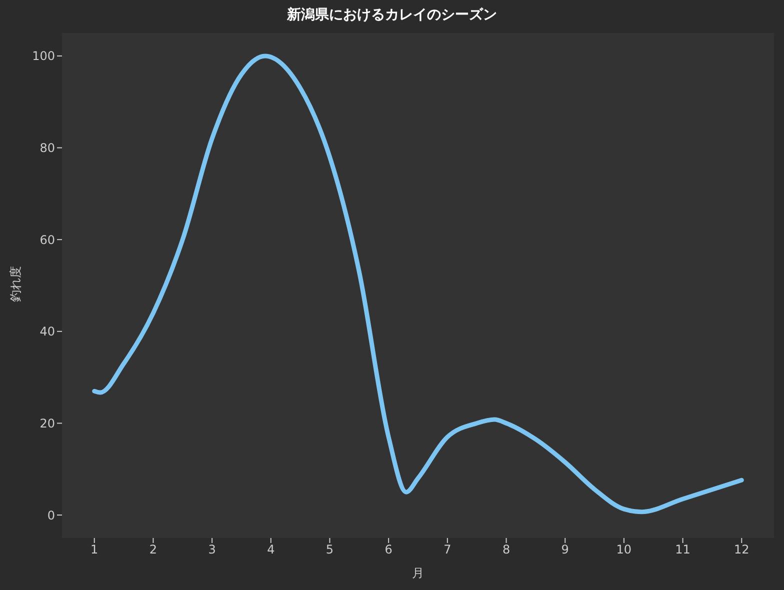 The image size is (784, 590). Describe the element at coordinates (47, 239) in the screenshot. I see `y-tick-label: 60` at that location.